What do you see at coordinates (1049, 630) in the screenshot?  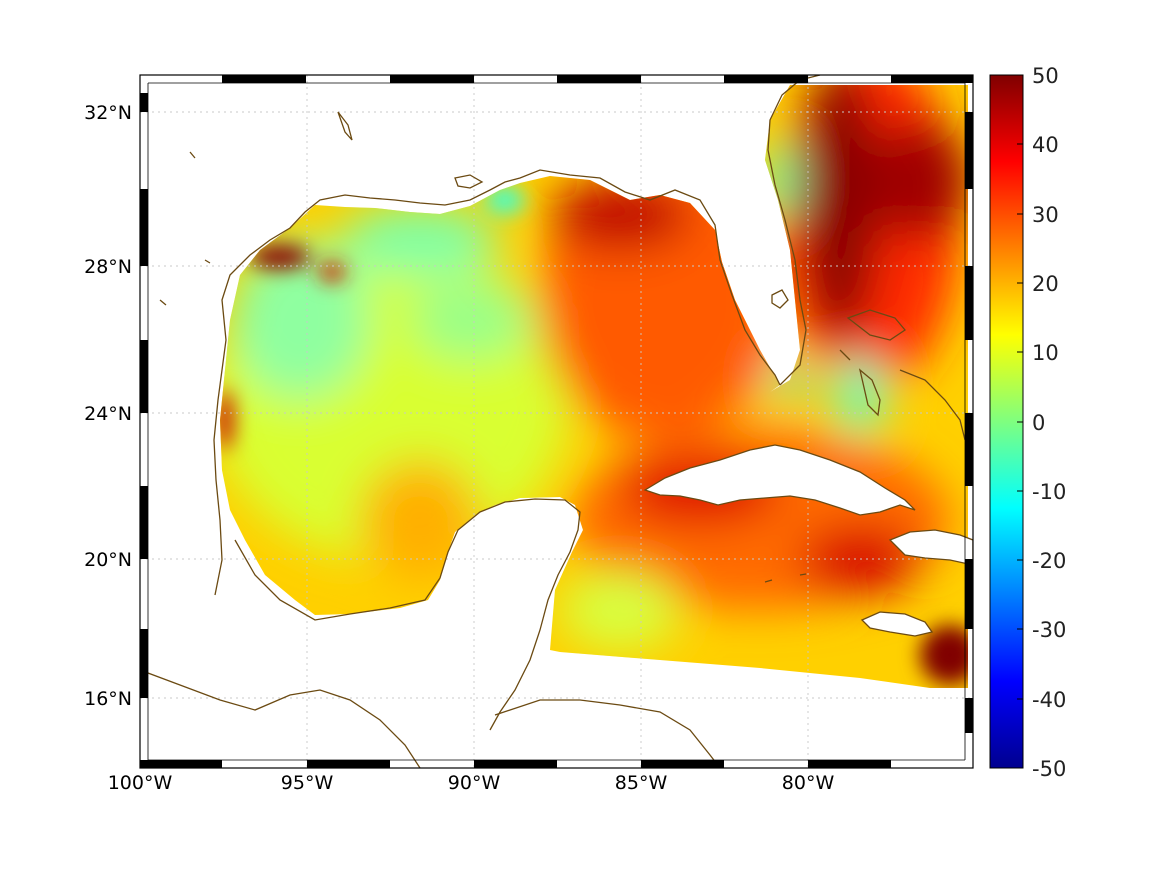 I see `colorbar-label-m30: -30` at bounding box center [1049, 630].